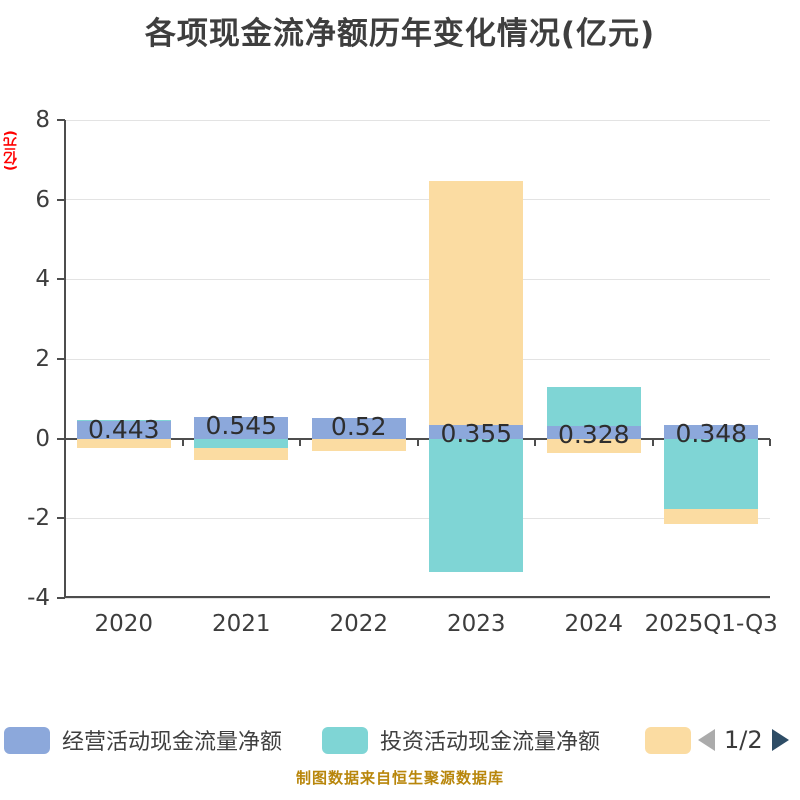  I want to click on legend-swatch-financing, so click(668, 740).